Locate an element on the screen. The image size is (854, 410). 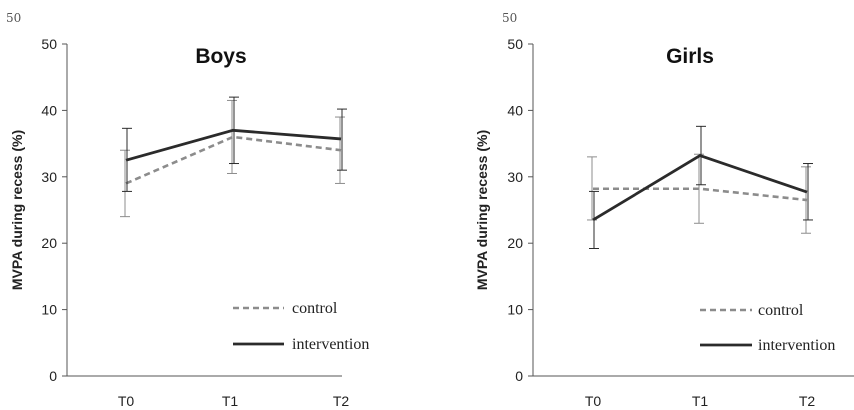
boys-x-tick-label: T2 is located at coordinates (341, 401).